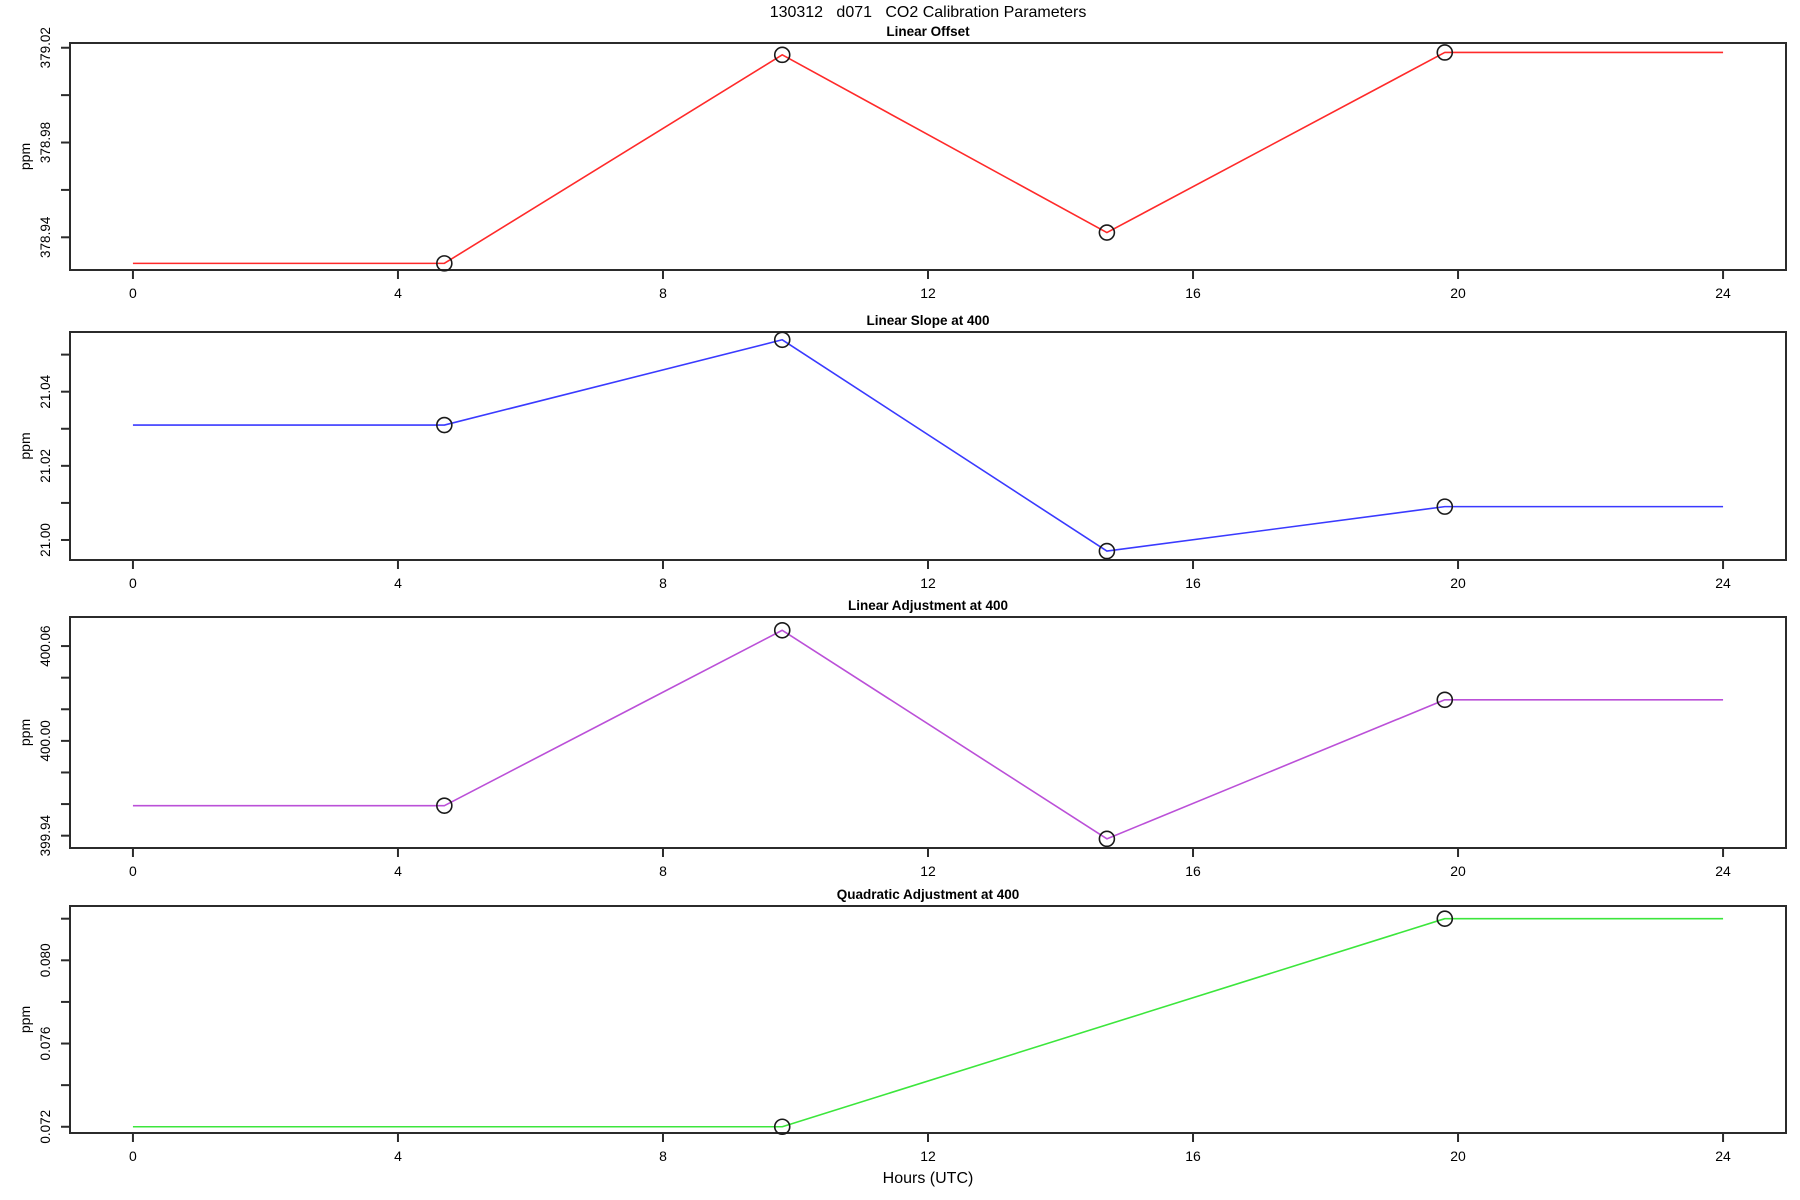 Image resolution: width=1800 pixels, height=1200 pixels. I want to click on main-title: 130312 d071 CO2 Calibration Parameters, so click(928, 12).